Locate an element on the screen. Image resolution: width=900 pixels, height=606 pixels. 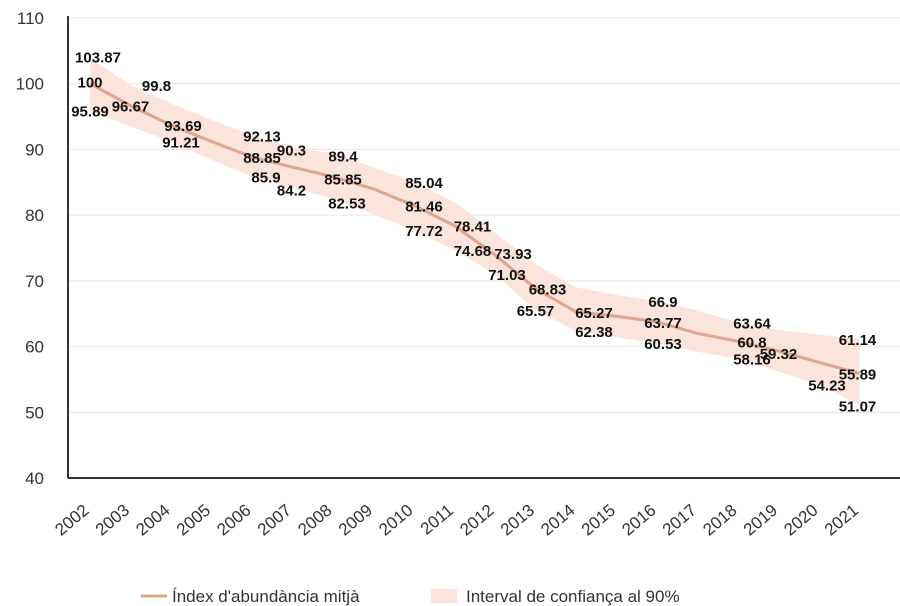
y-tick-label: 90 is located at coordinates (34, 149).